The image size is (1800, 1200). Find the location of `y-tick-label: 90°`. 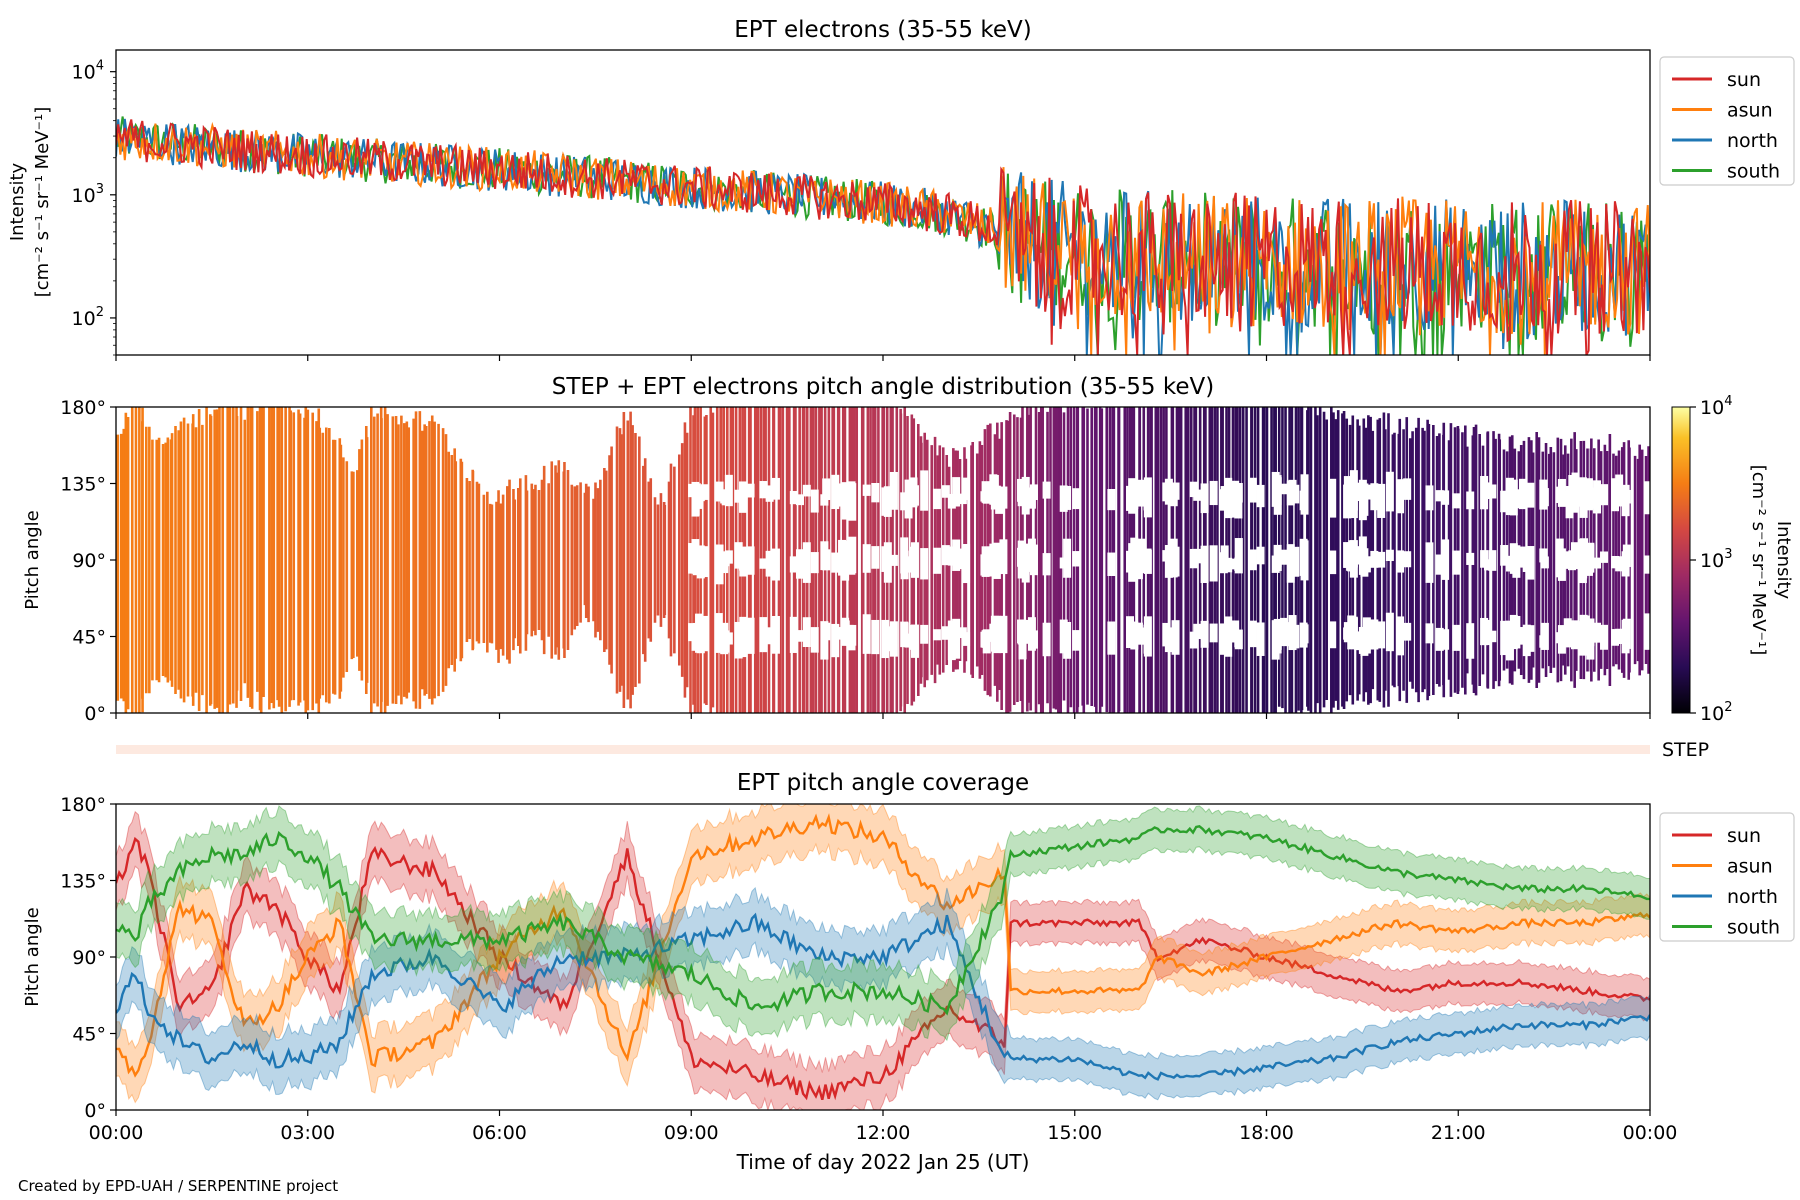

y-tick-label: 90° is located at coordinates (89, 958).